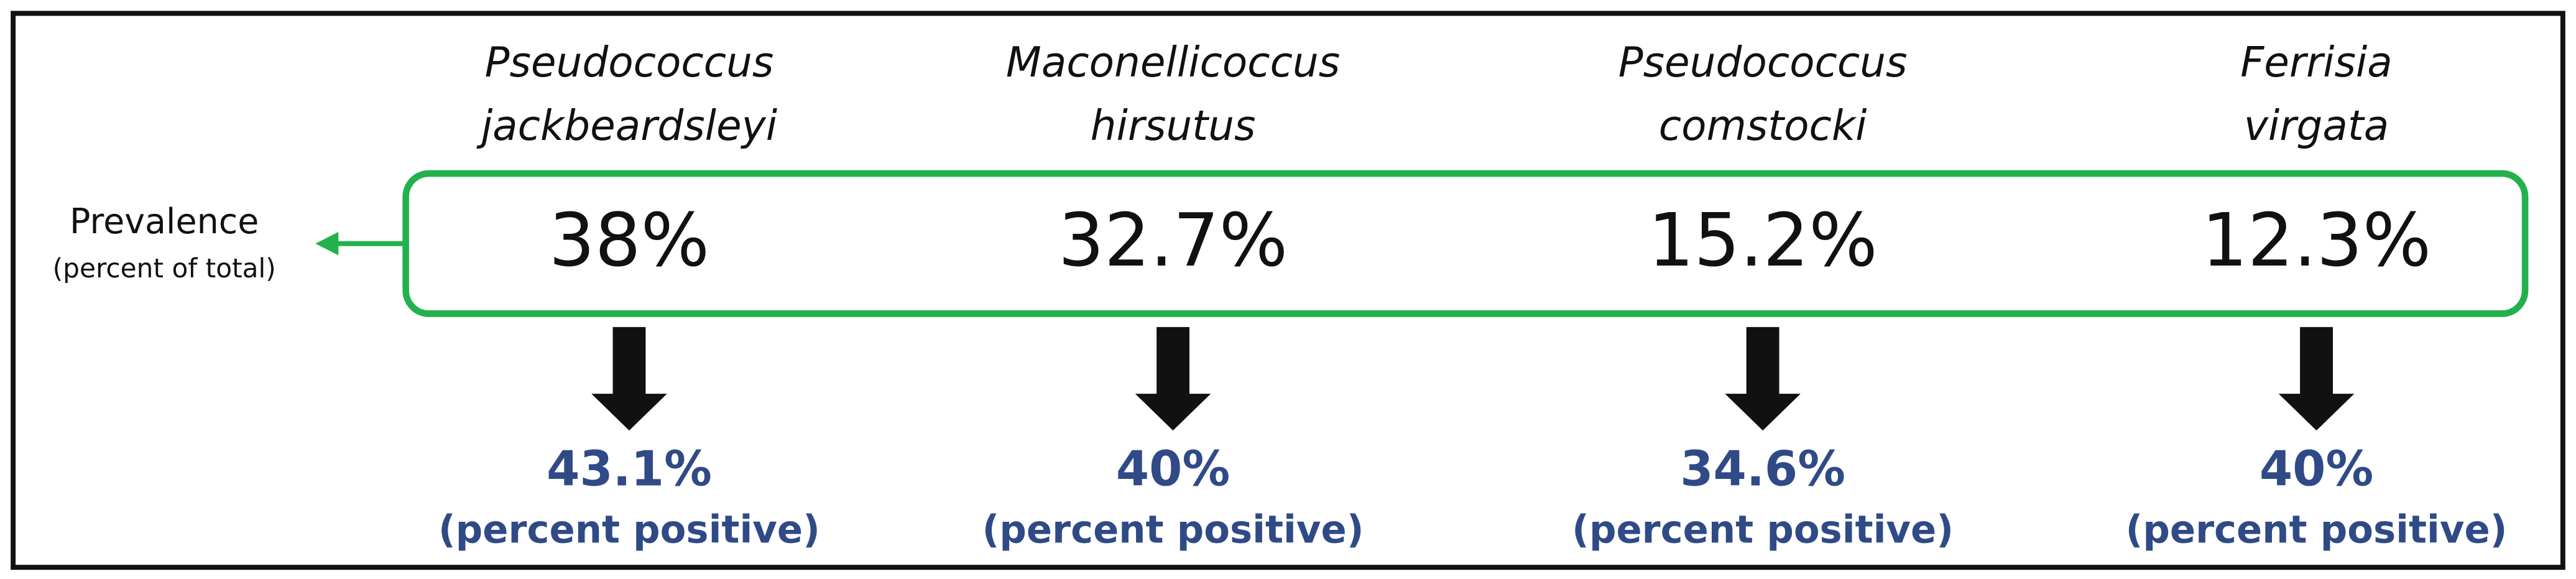 This screenshot has width=2576, height=579. Describe the element at coordinates (327, 243) in the screenshot. I see `green-arrow-head` at that location.